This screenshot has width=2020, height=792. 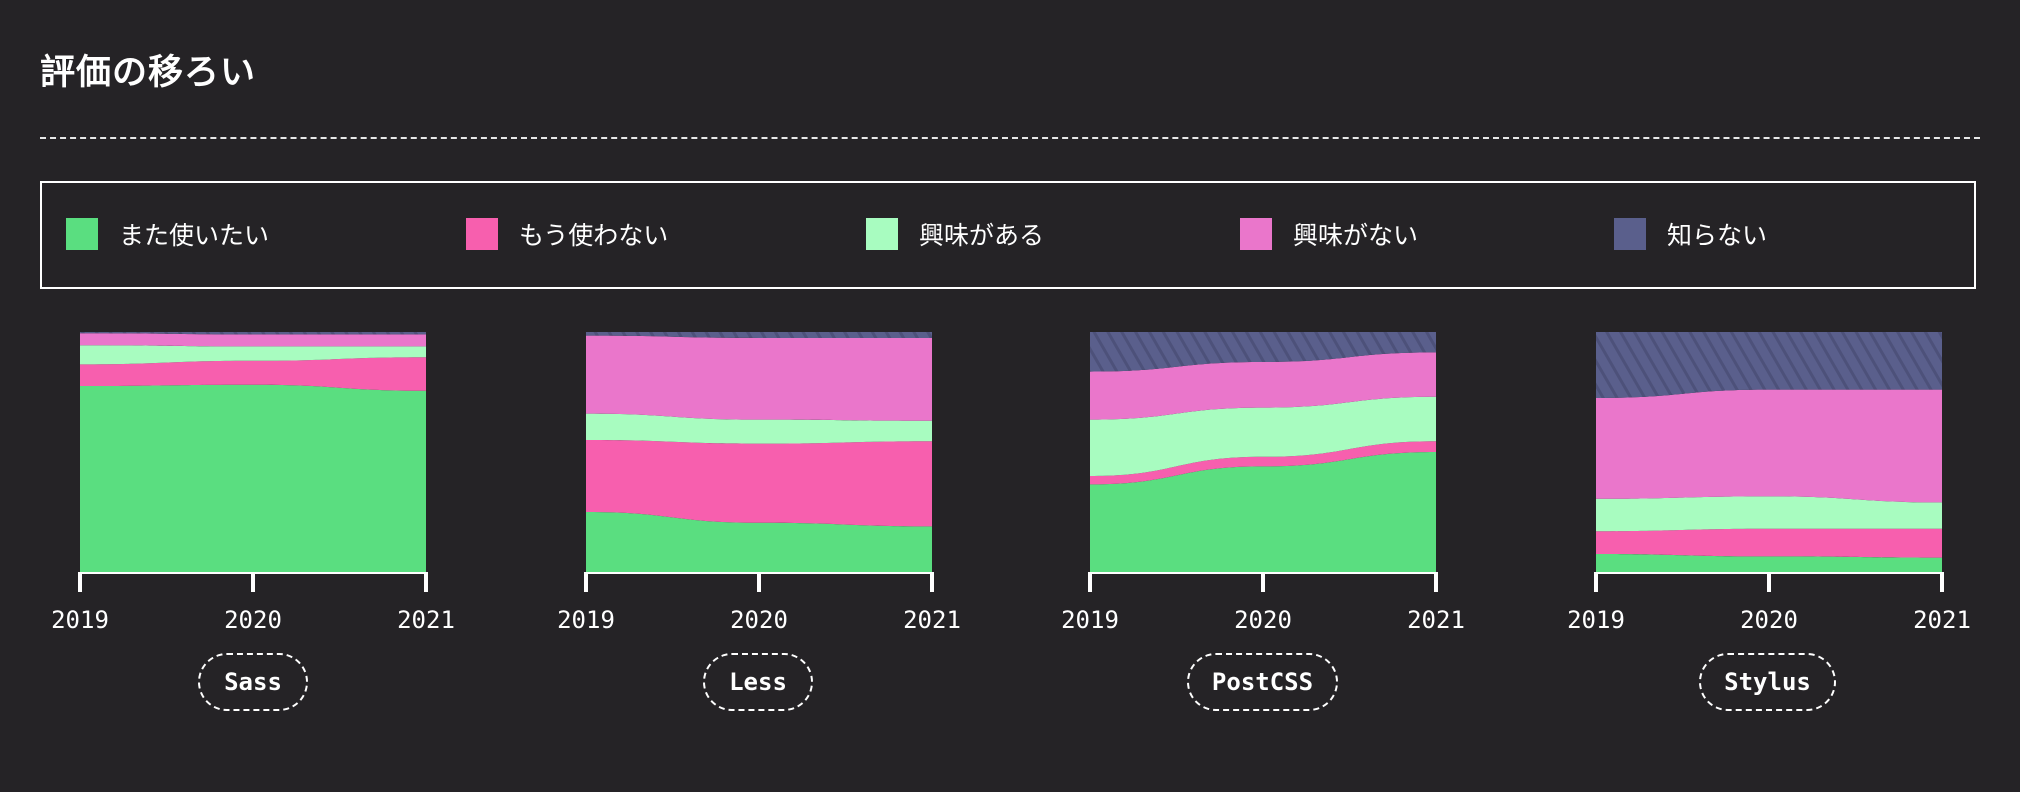 I want to click on legend-label: また使いたい, so click(x=194, y=235).